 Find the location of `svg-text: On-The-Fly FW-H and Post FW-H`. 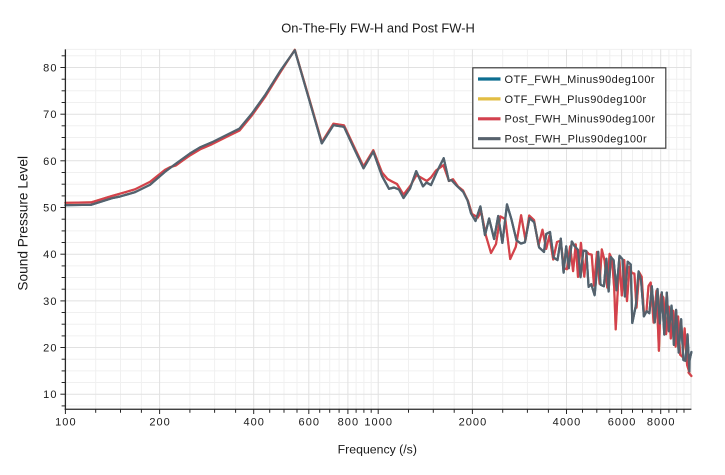

svg-text: On-The-Fly FW-H and Post FW-H is located at coordinates (378, 27).